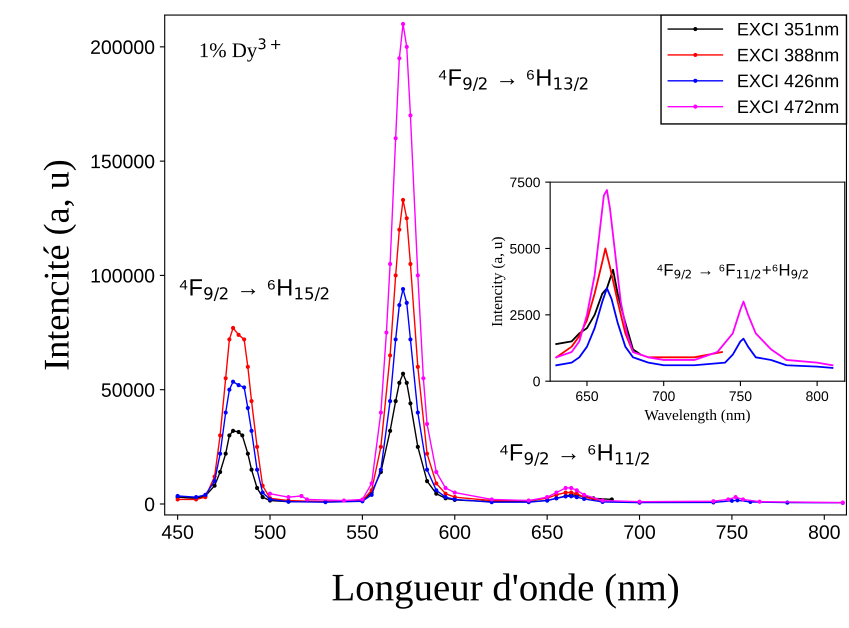 This screenshot has width=849, height=628. What do you see at coordinates (270, 532) in the screenshot?
I see `x-tick-label: 500` at bounding box center [270, 532].